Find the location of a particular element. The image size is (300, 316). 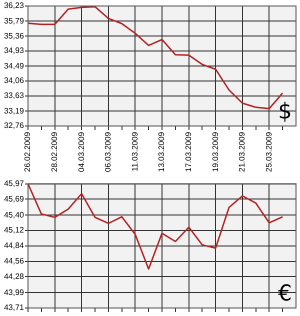

y-tick-label: 45,40 is located at coordinates (14, 215).